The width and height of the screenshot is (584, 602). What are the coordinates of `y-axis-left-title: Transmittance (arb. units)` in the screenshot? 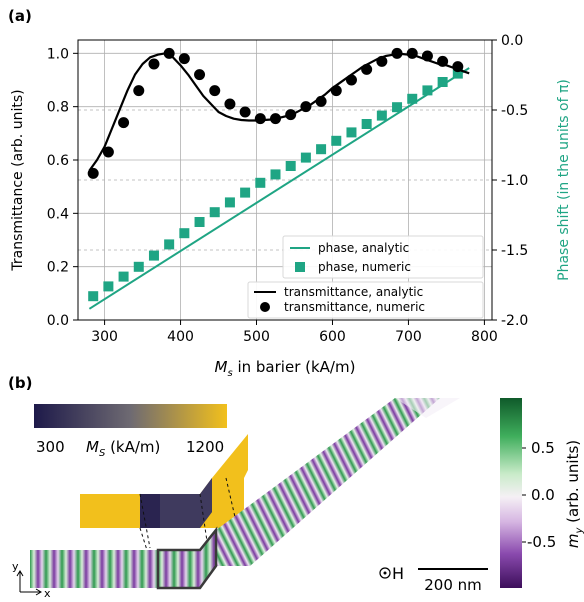 It's located at (18, 180).